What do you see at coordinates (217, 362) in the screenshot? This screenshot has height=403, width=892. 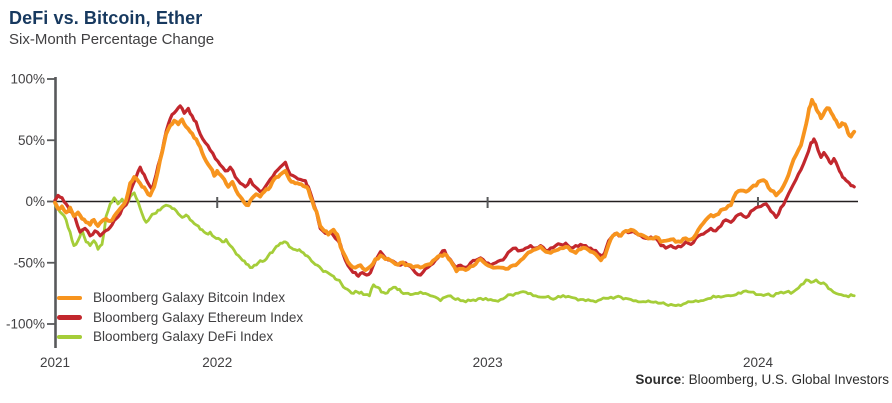 I see `x-tick-label: 2022` at bounding box center [217, 362].